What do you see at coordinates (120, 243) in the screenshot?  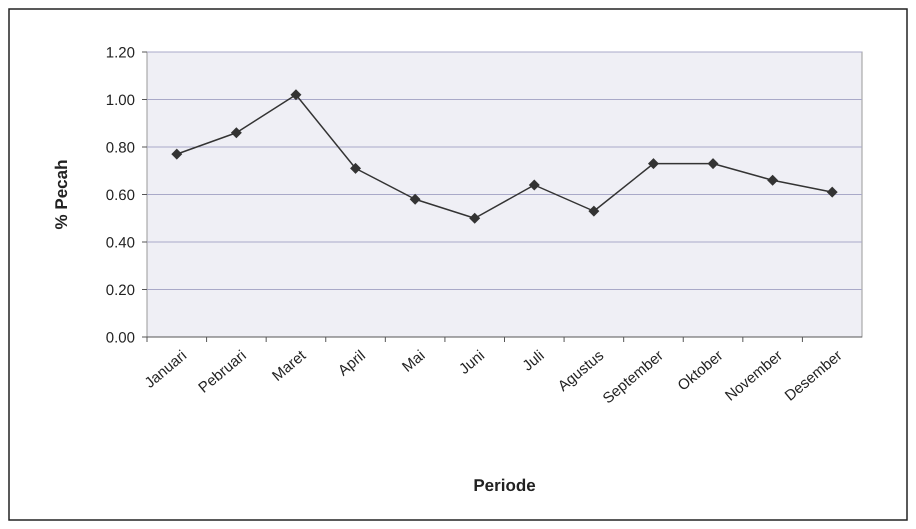 I see `y-tick-label: 0.40` at bounding box center [120, 243].